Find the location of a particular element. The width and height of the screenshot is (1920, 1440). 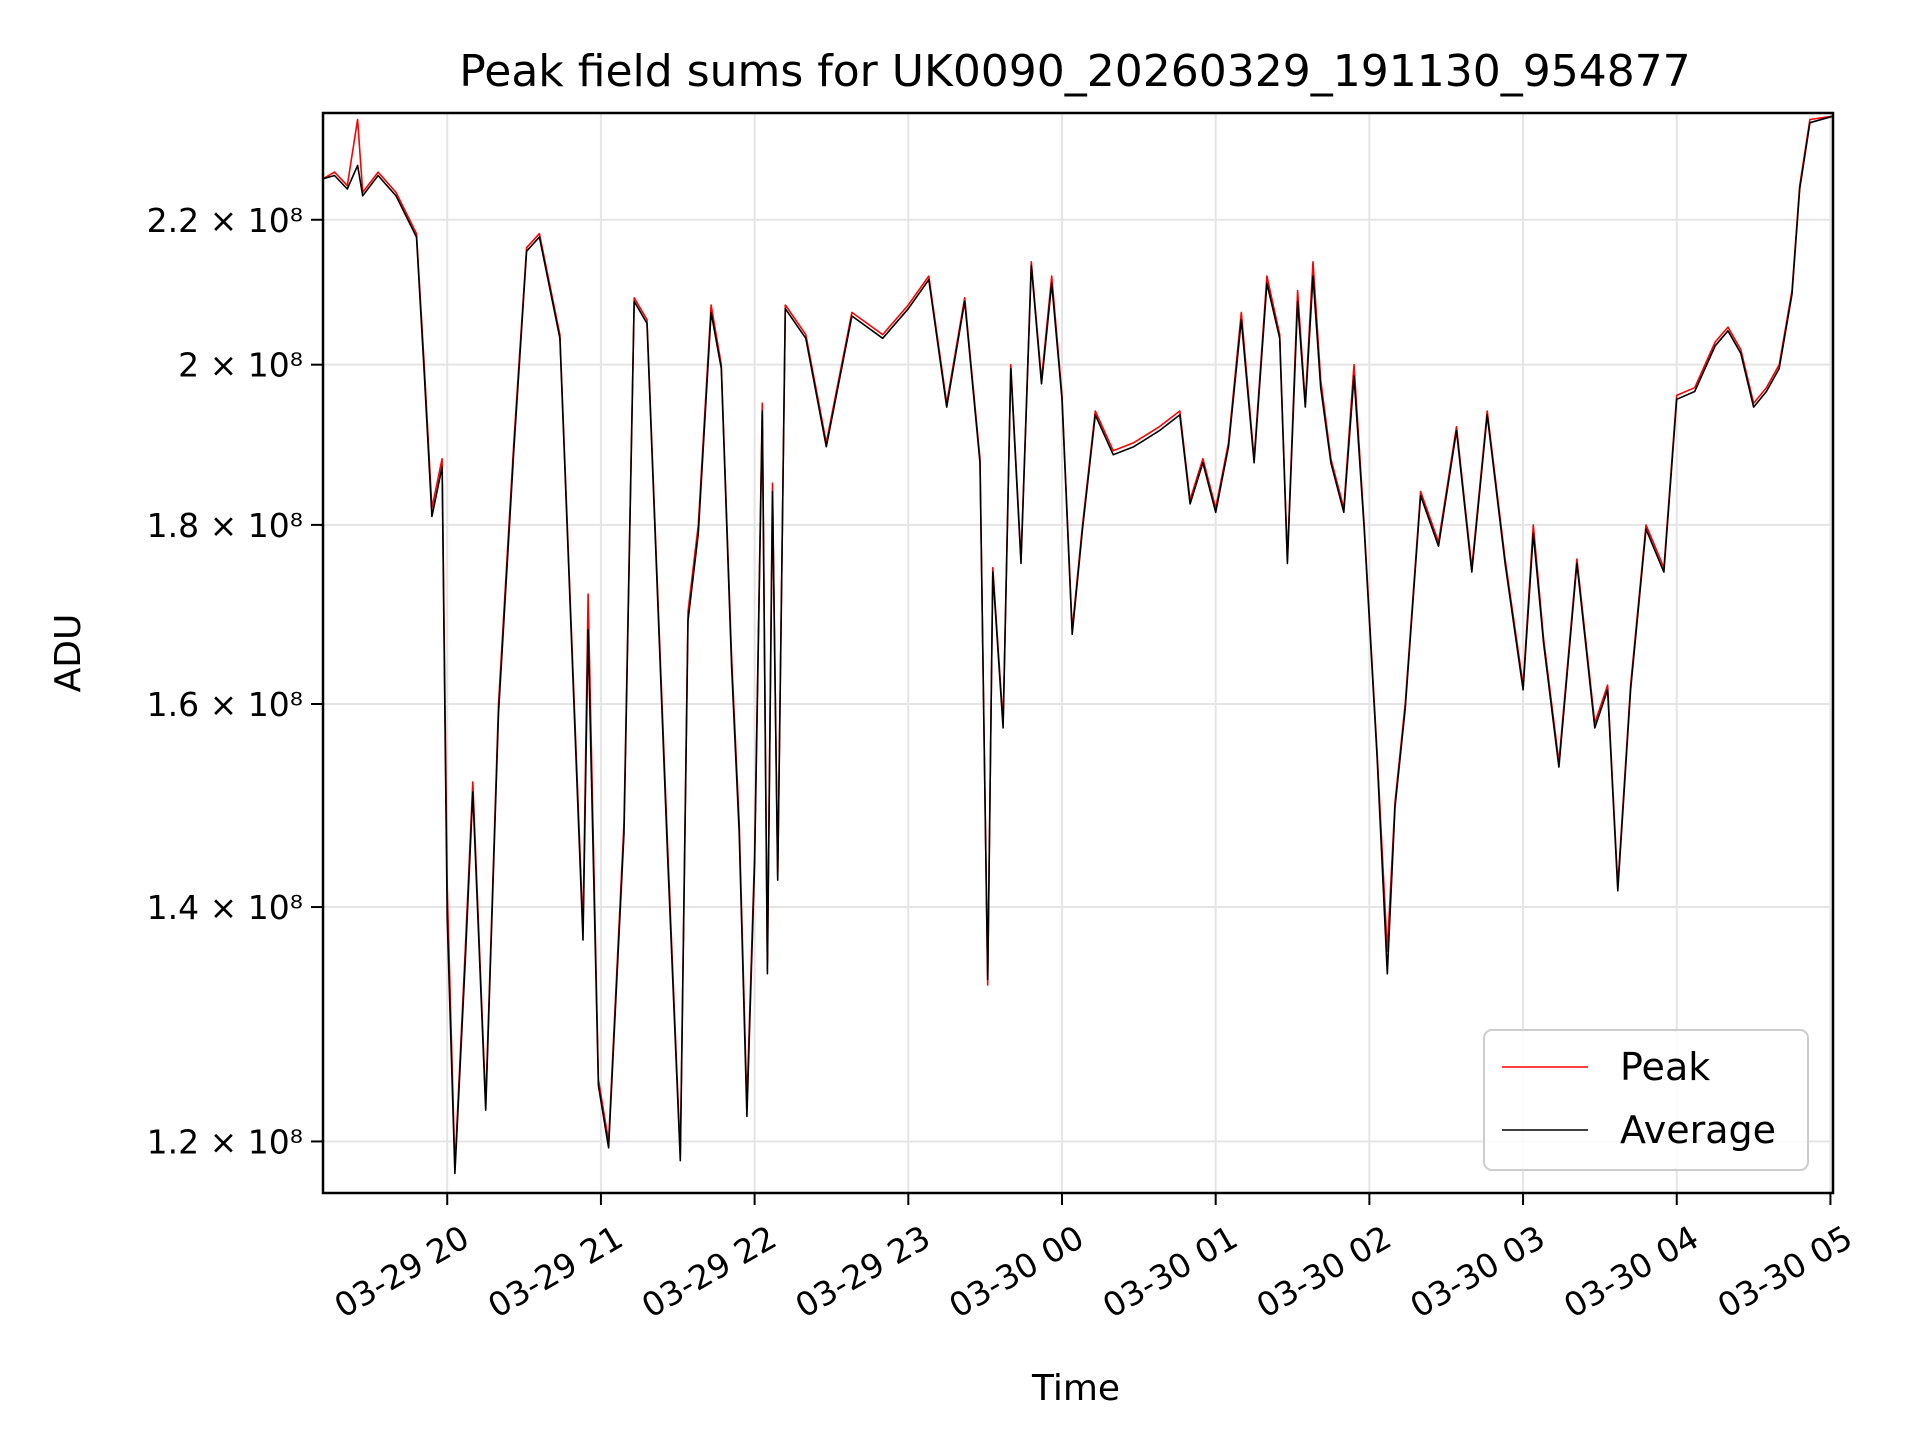

legend-box is located at coordinates (1646, 1100).